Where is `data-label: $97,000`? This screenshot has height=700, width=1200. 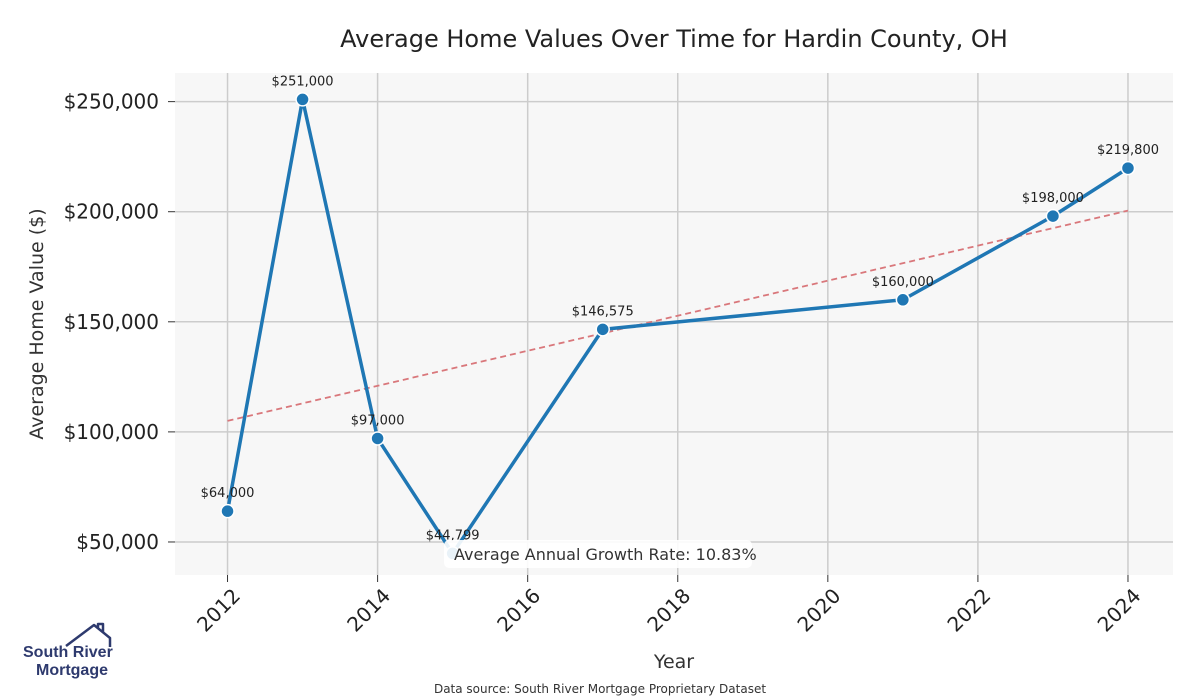
data-label: $97,000 is located at coordinates (378, 420).